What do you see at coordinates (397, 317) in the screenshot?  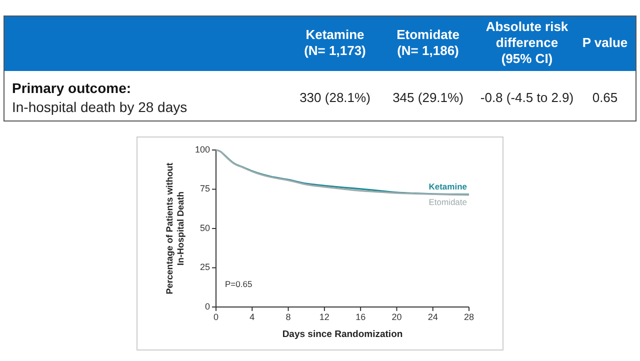 I see `x-tick-label: 20` at bounding box center [397, 317].